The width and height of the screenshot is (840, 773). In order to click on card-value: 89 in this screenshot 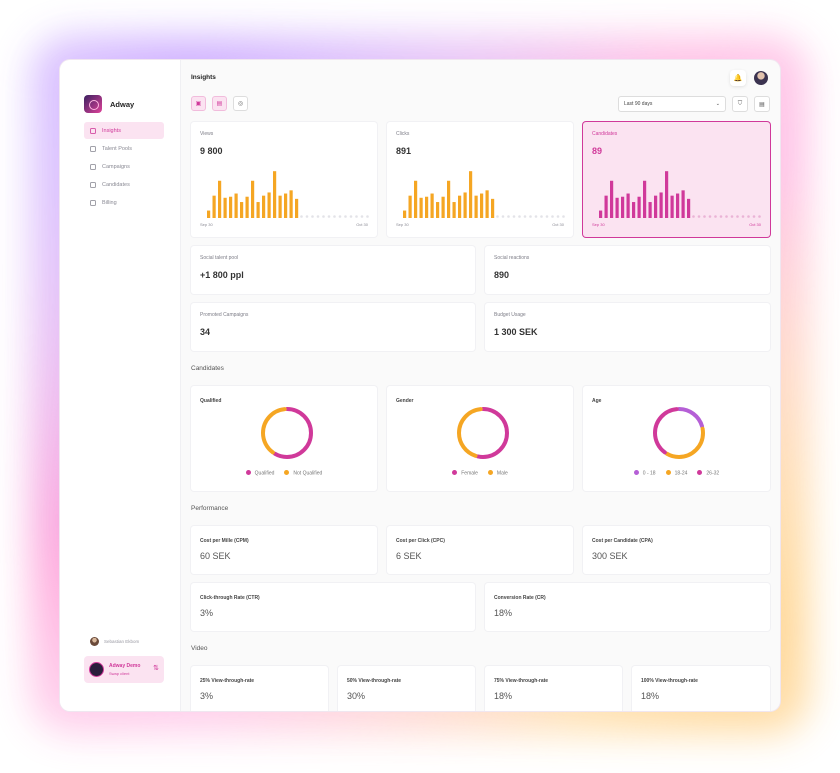, I will do `click(597, 151)`.